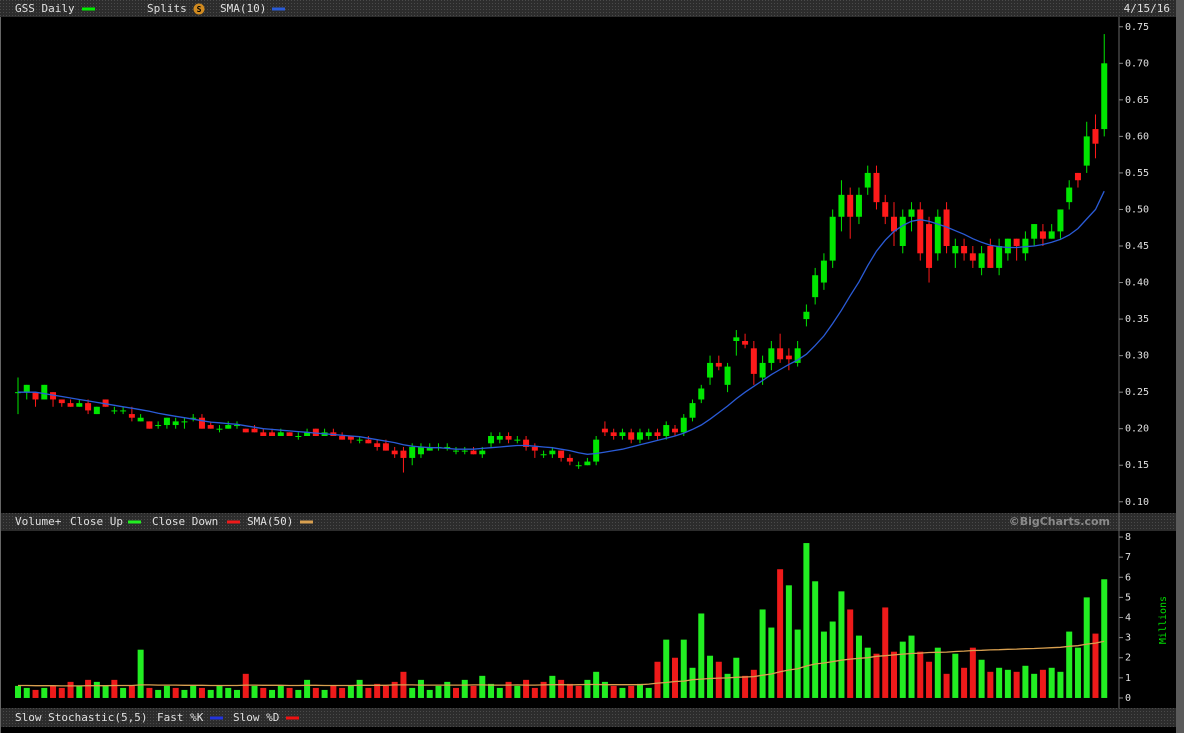 The width and height of the screenshot is (1184, 733). I want to click on y-tick-label: 0.60, so click(1137, 136).